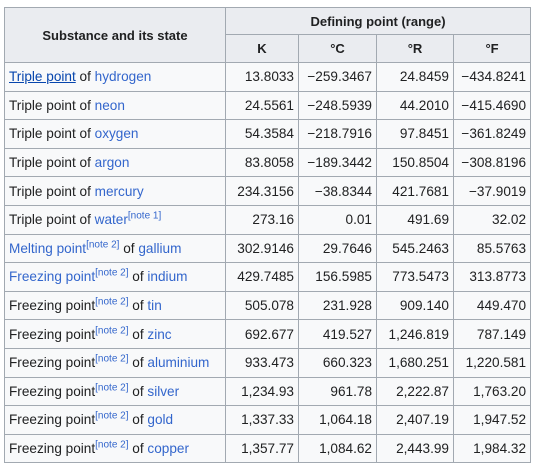 The width and height of the screenshot is (535, 475). I want to click on kelvin-value: 24.5561, so click(262, 105).